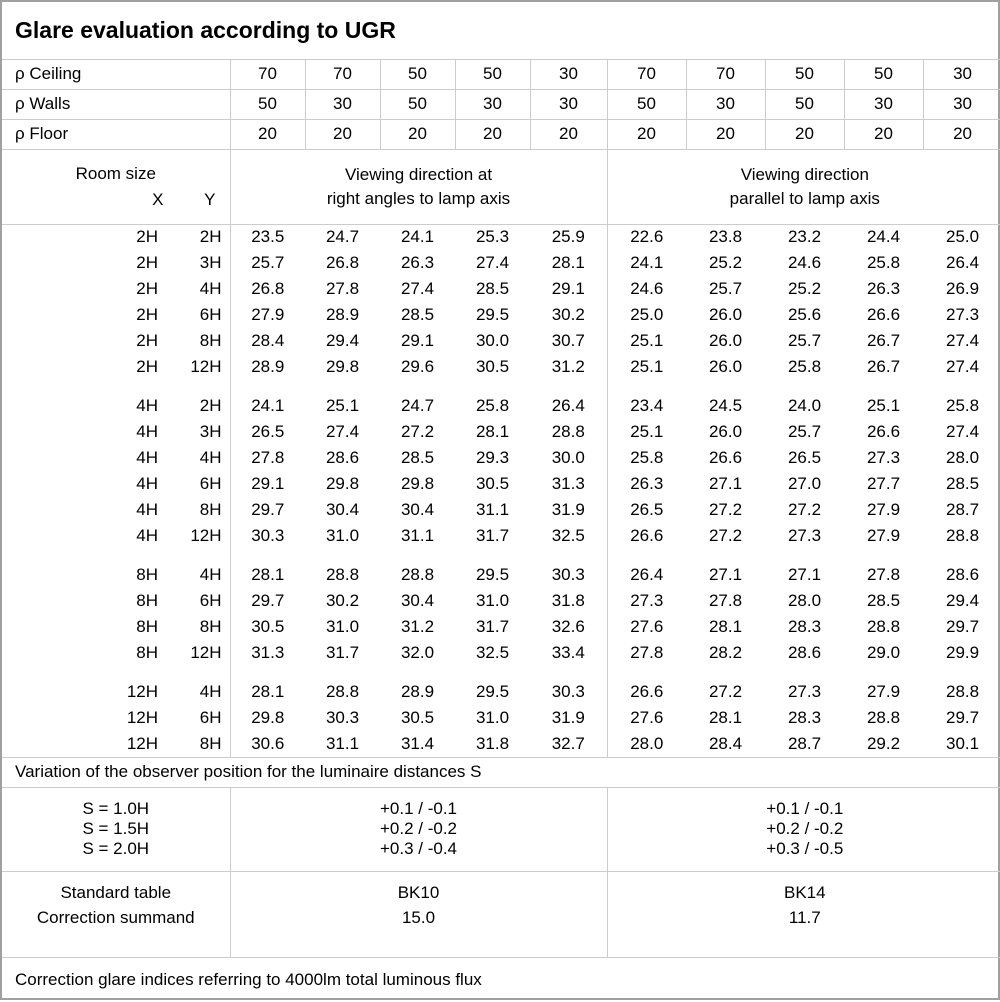 The width and height of the screenshot is (1000, 1002). What do you see at coordinates (725, 406) in the screenshot?
I see `ugr-value-parallel: 24.5` at bounding box center [725, 406].